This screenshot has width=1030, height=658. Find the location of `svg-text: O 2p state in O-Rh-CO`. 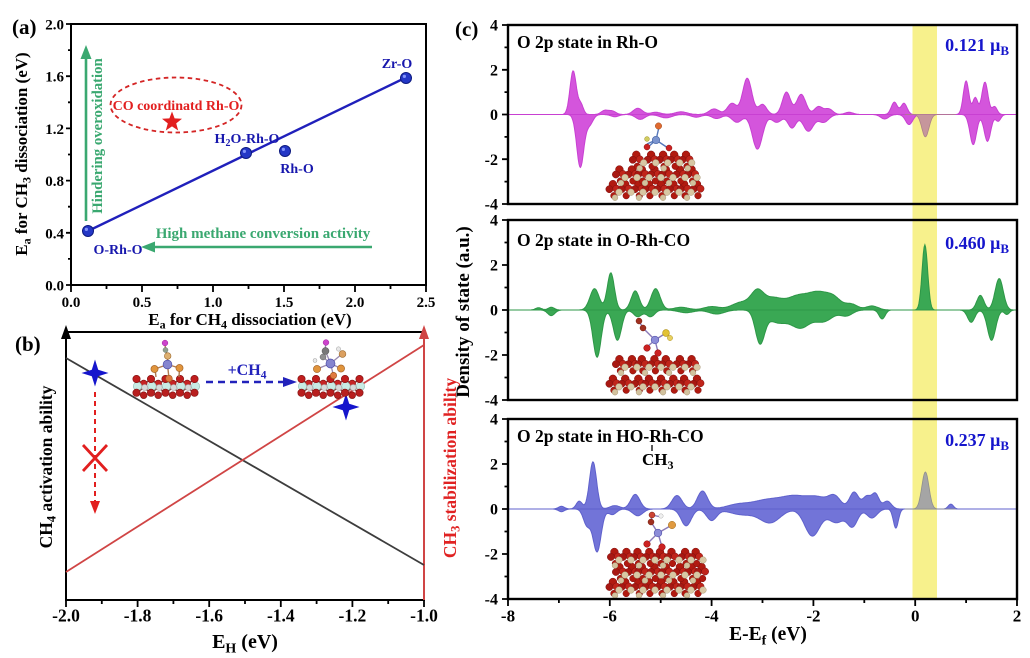

svg-text: O 2p state in O-Rh-CO is located at coordinates (603, 240).